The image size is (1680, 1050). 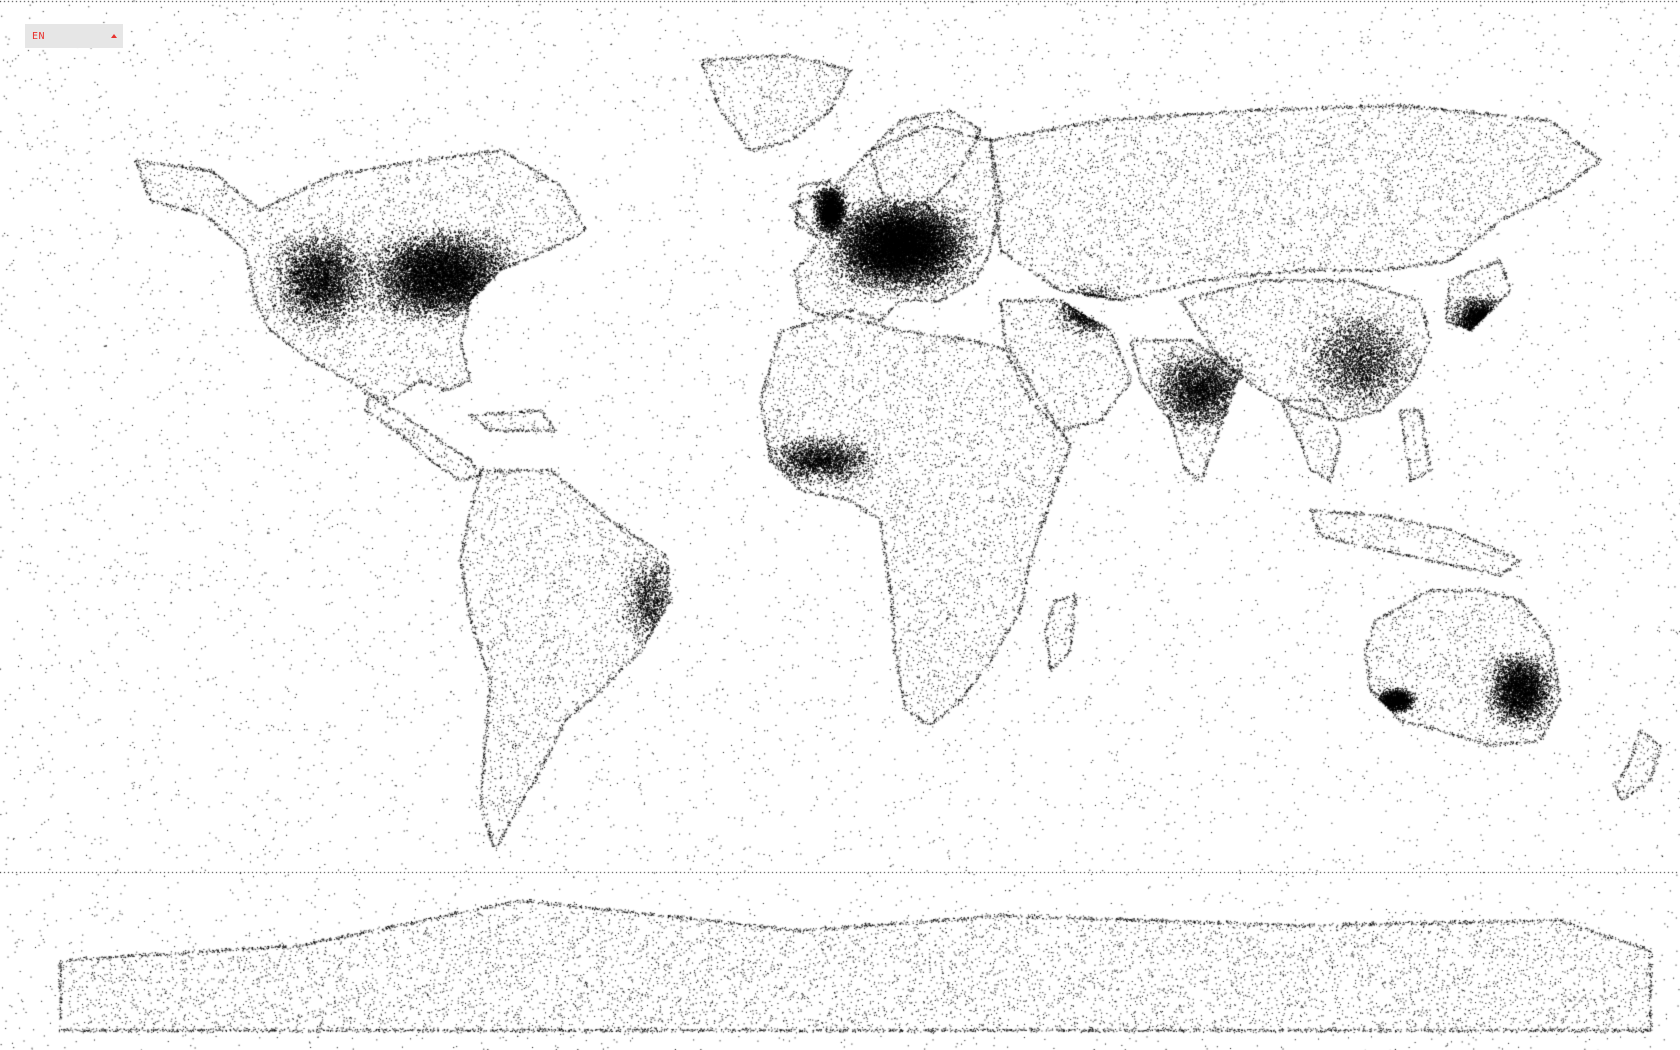 What do you see at coordinates (114, 35) in the screenshot?
I see `caret-up-icon` at bounding box center [114, 35].